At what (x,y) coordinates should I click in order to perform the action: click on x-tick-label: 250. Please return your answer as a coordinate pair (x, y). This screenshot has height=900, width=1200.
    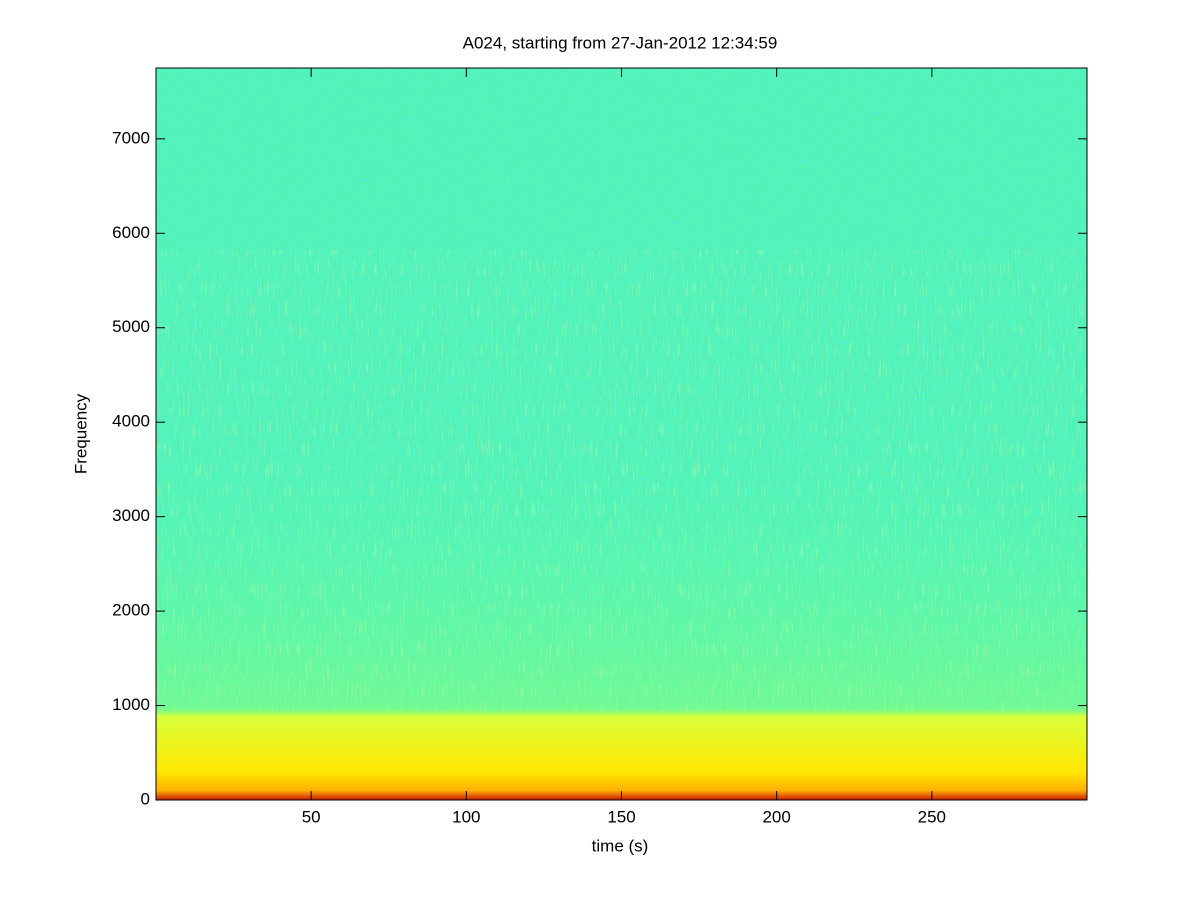
    Looking at the image, I should click on (932, 816).